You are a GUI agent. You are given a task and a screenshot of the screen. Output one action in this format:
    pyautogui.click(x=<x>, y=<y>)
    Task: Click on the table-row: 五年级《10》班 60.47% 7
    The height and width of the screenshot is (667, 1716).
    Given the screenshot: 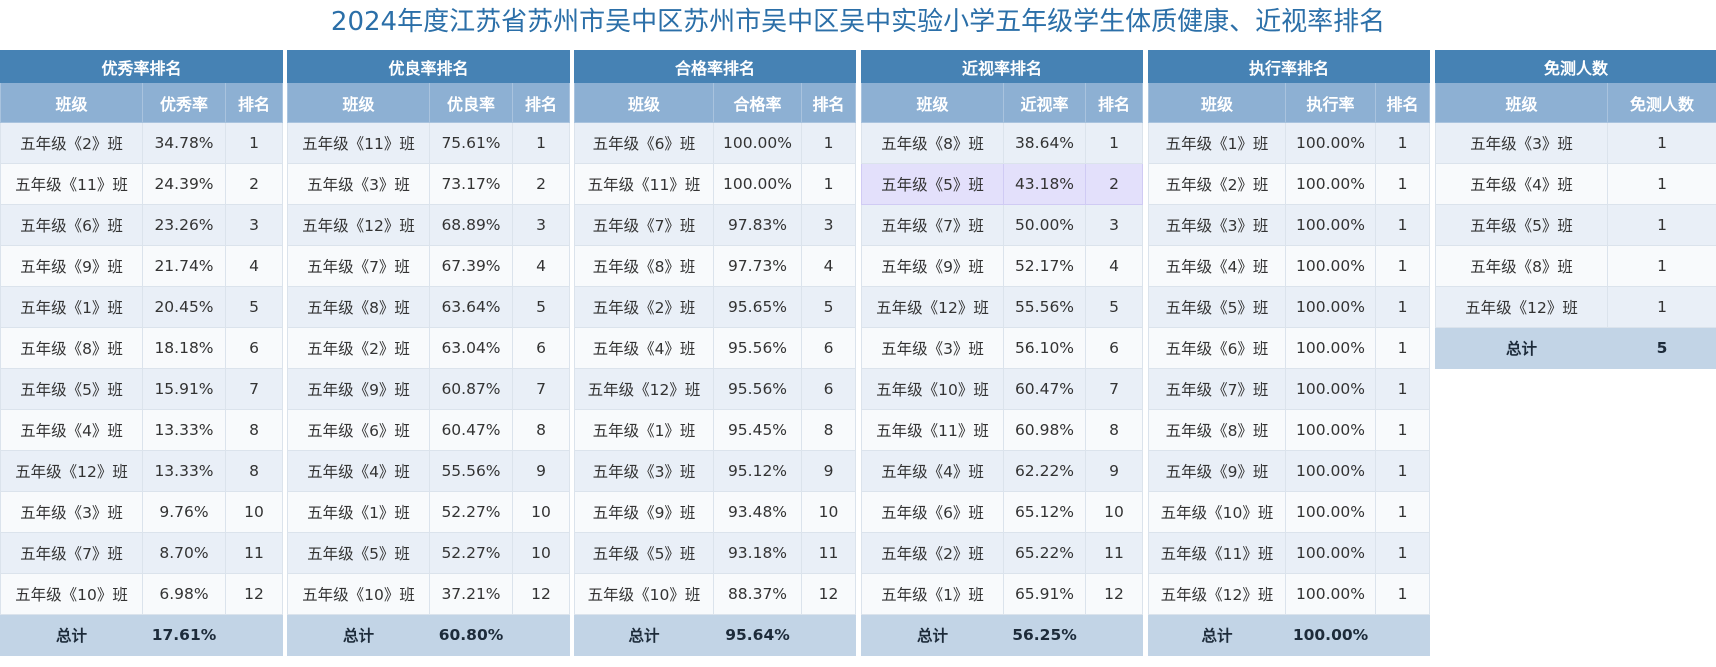 What is the action you would take?
    pyautogui.click(x=1002, y=389)
    